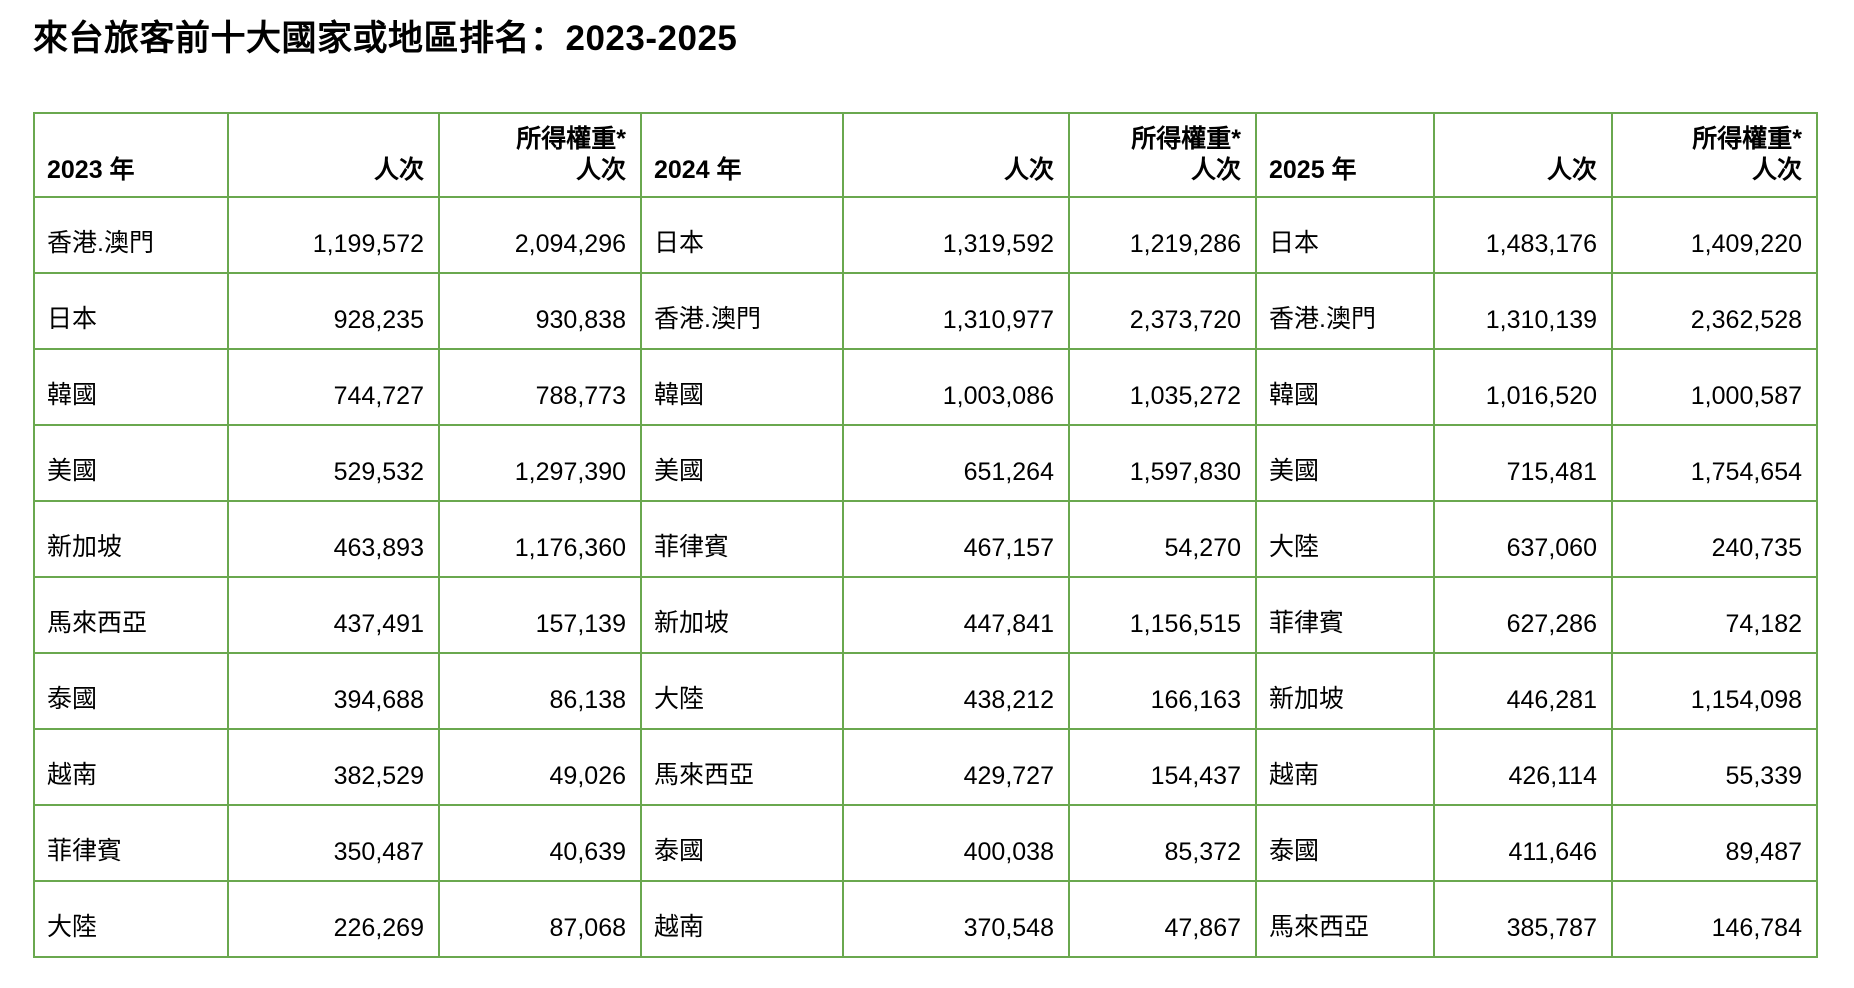 This screenshot has height=988, width=1854. Describe the element at coordinates (1523, 387) in the screenshot. I see `visits-cell: 1,016,520` at that location.